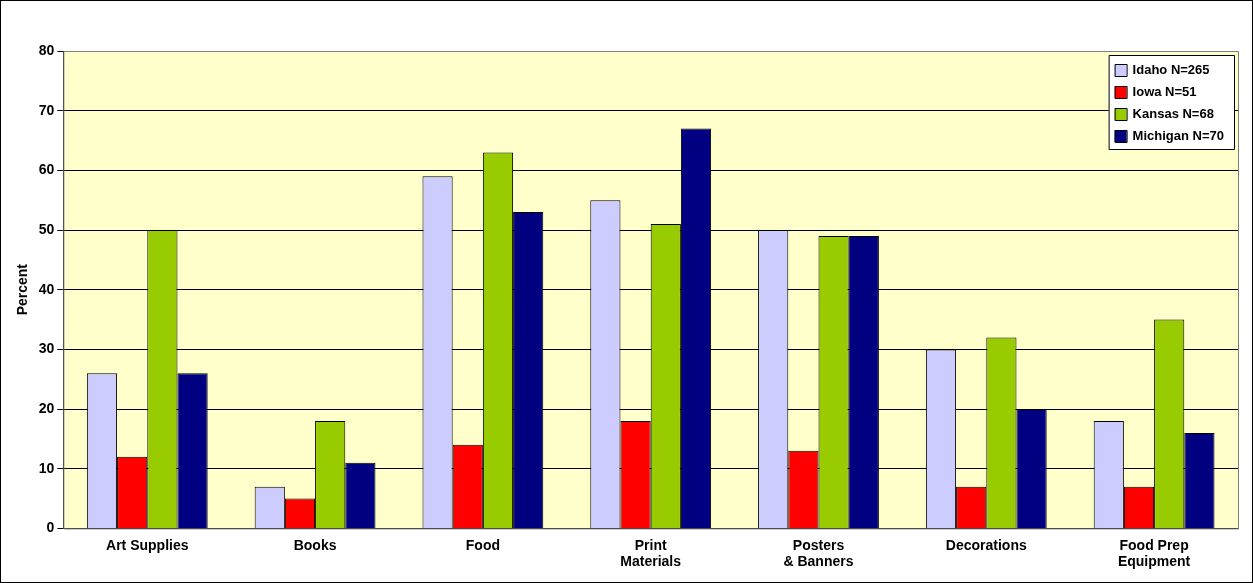 This screenshot has width=1253, height=583. What do you see at coordinates (46, 228) in the screenshot?
I see `y-tick-label: 50` at bounding box center [46, 228].